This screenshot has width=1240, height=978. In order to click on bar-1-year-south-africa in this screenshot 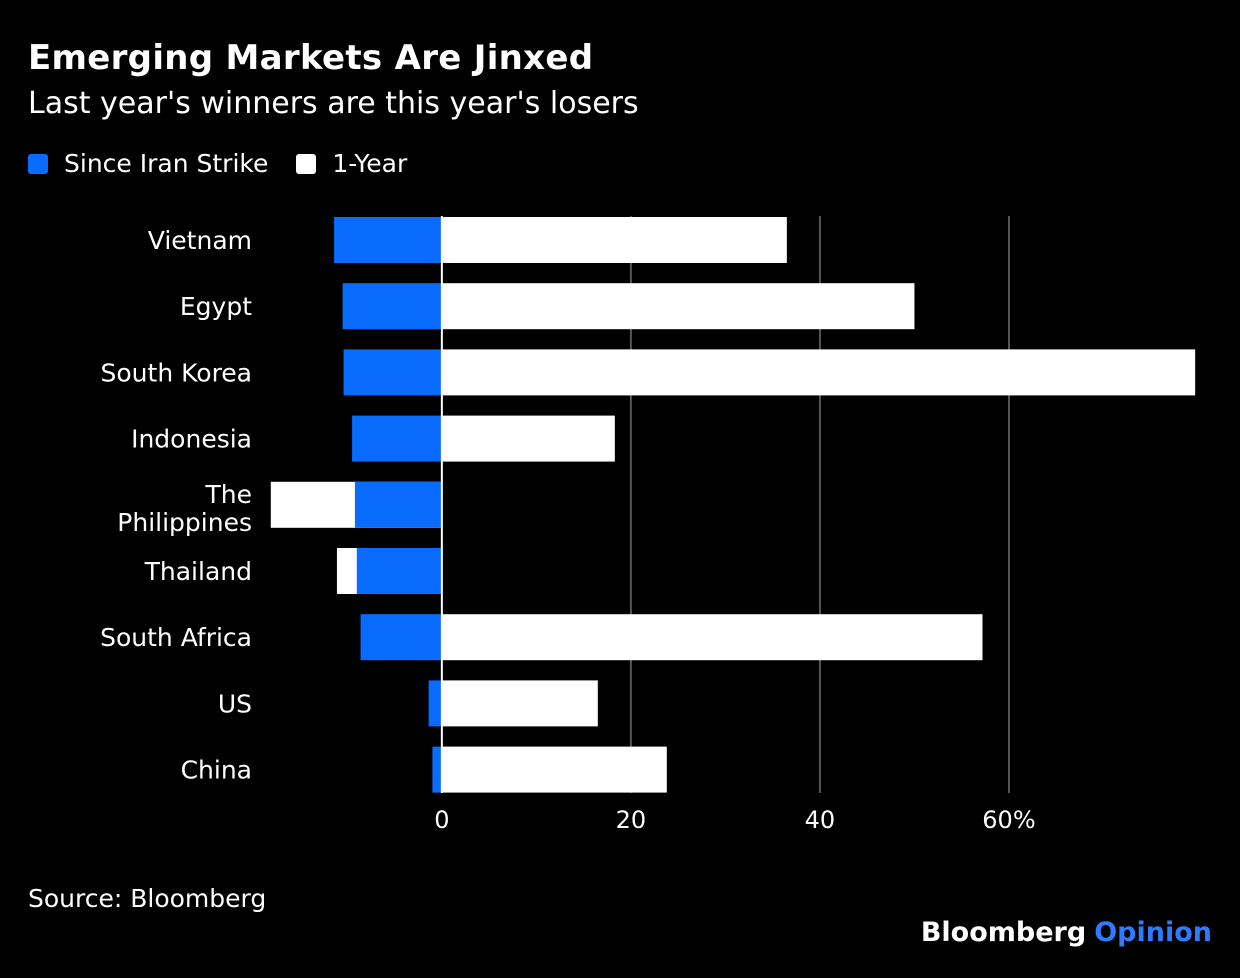, I will do `click(712, 637)`.